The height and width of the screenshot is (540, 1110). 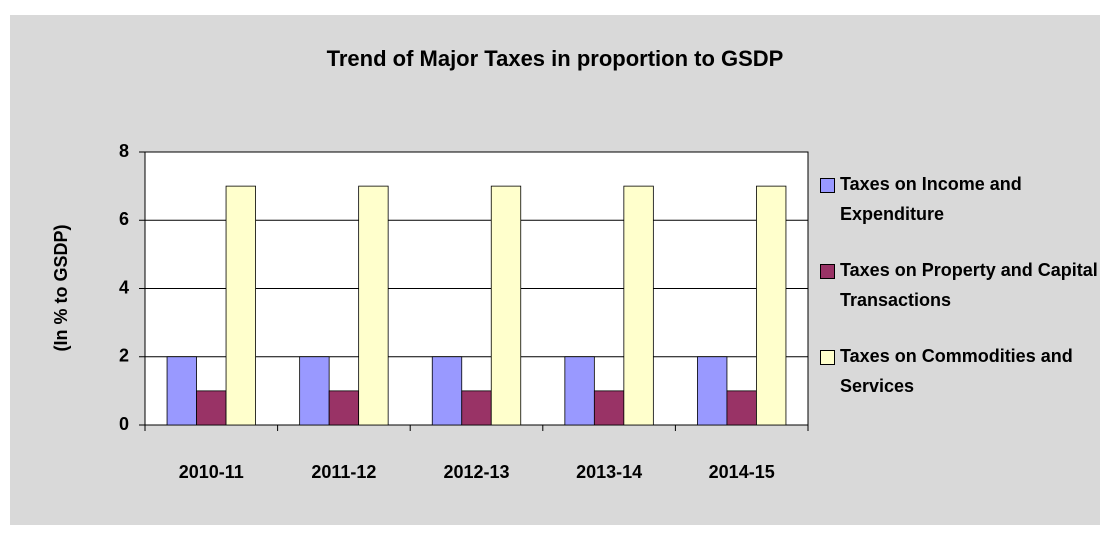 I want to click on x-tick-label: 2011-12, so click(x=343, y=472).